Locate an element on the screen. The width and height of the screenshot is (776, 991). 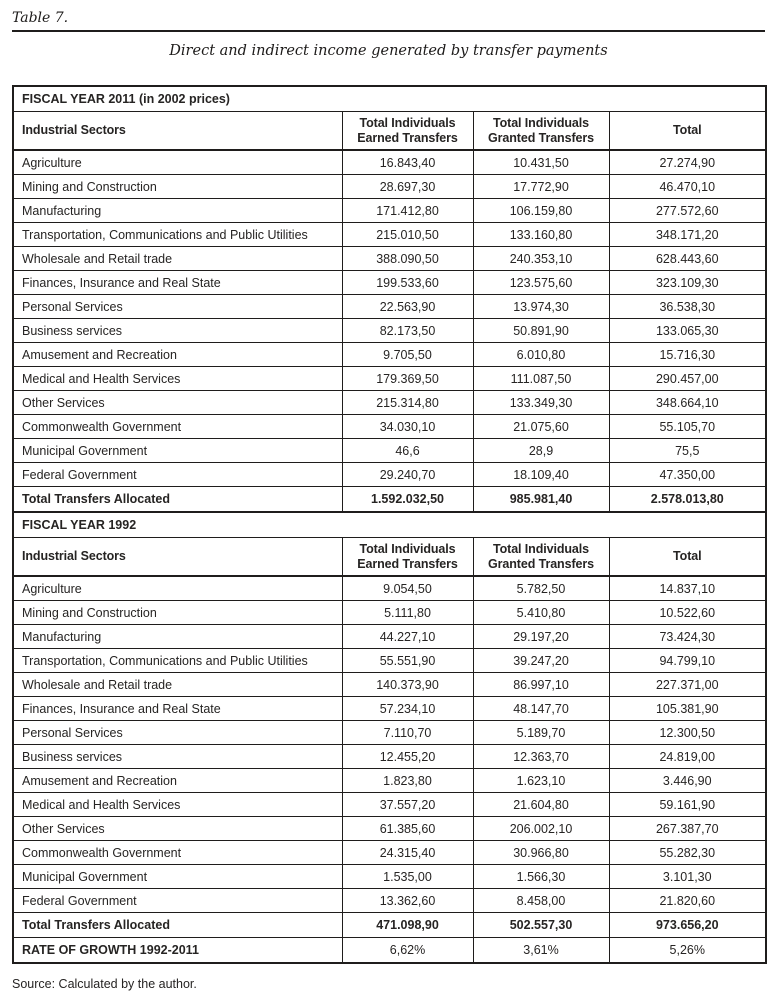
value-cell: 227.371,00 is located at coordinates (687, 684).